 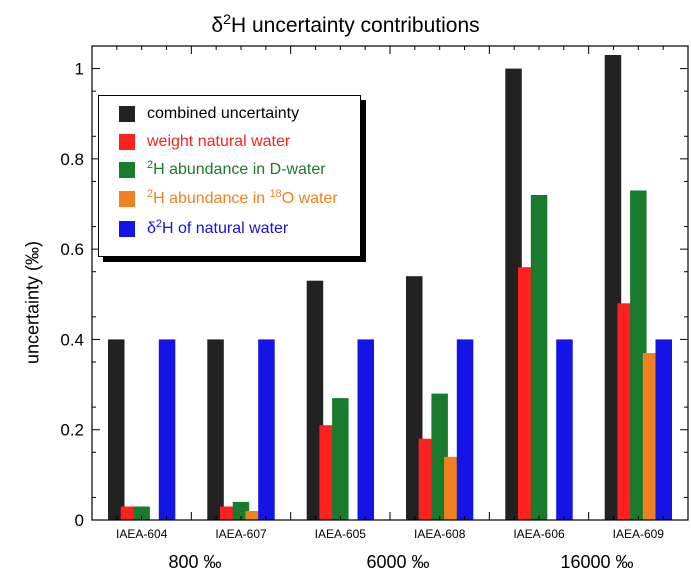 What do you see at coordinates (613, 287) in the screenshot?
I see `bar-iaea-609-s0` at bounding box center [613, 287].